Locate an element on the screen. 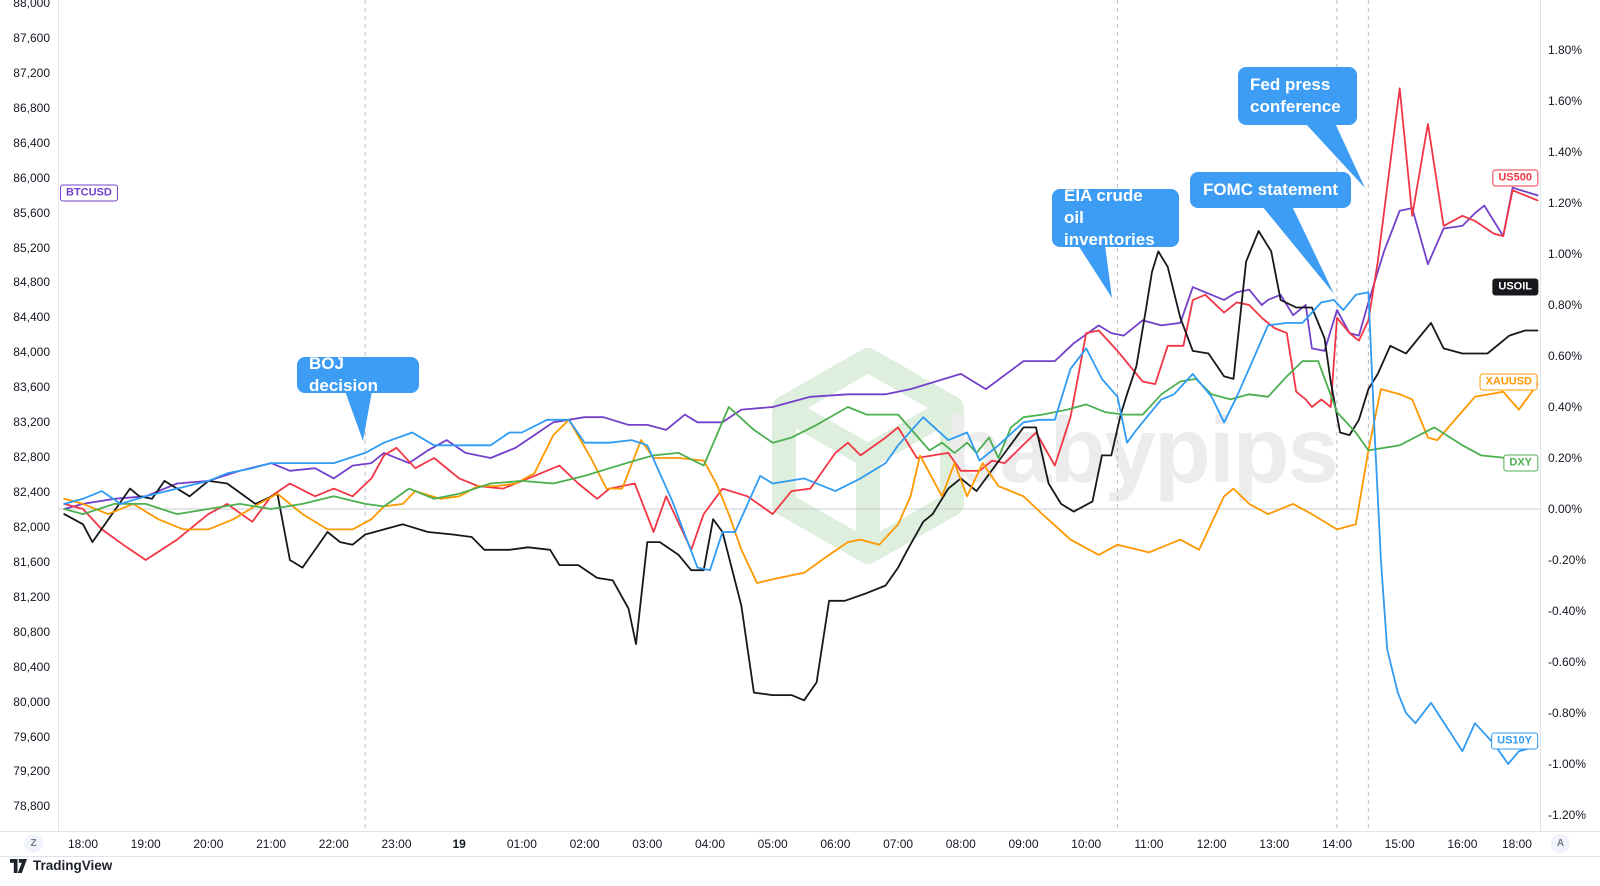 The height and width of the screenshot is (886, 1600). callout-eia-crude-oil: EIA crude oil inventories is located at coordinates (1115, 217).